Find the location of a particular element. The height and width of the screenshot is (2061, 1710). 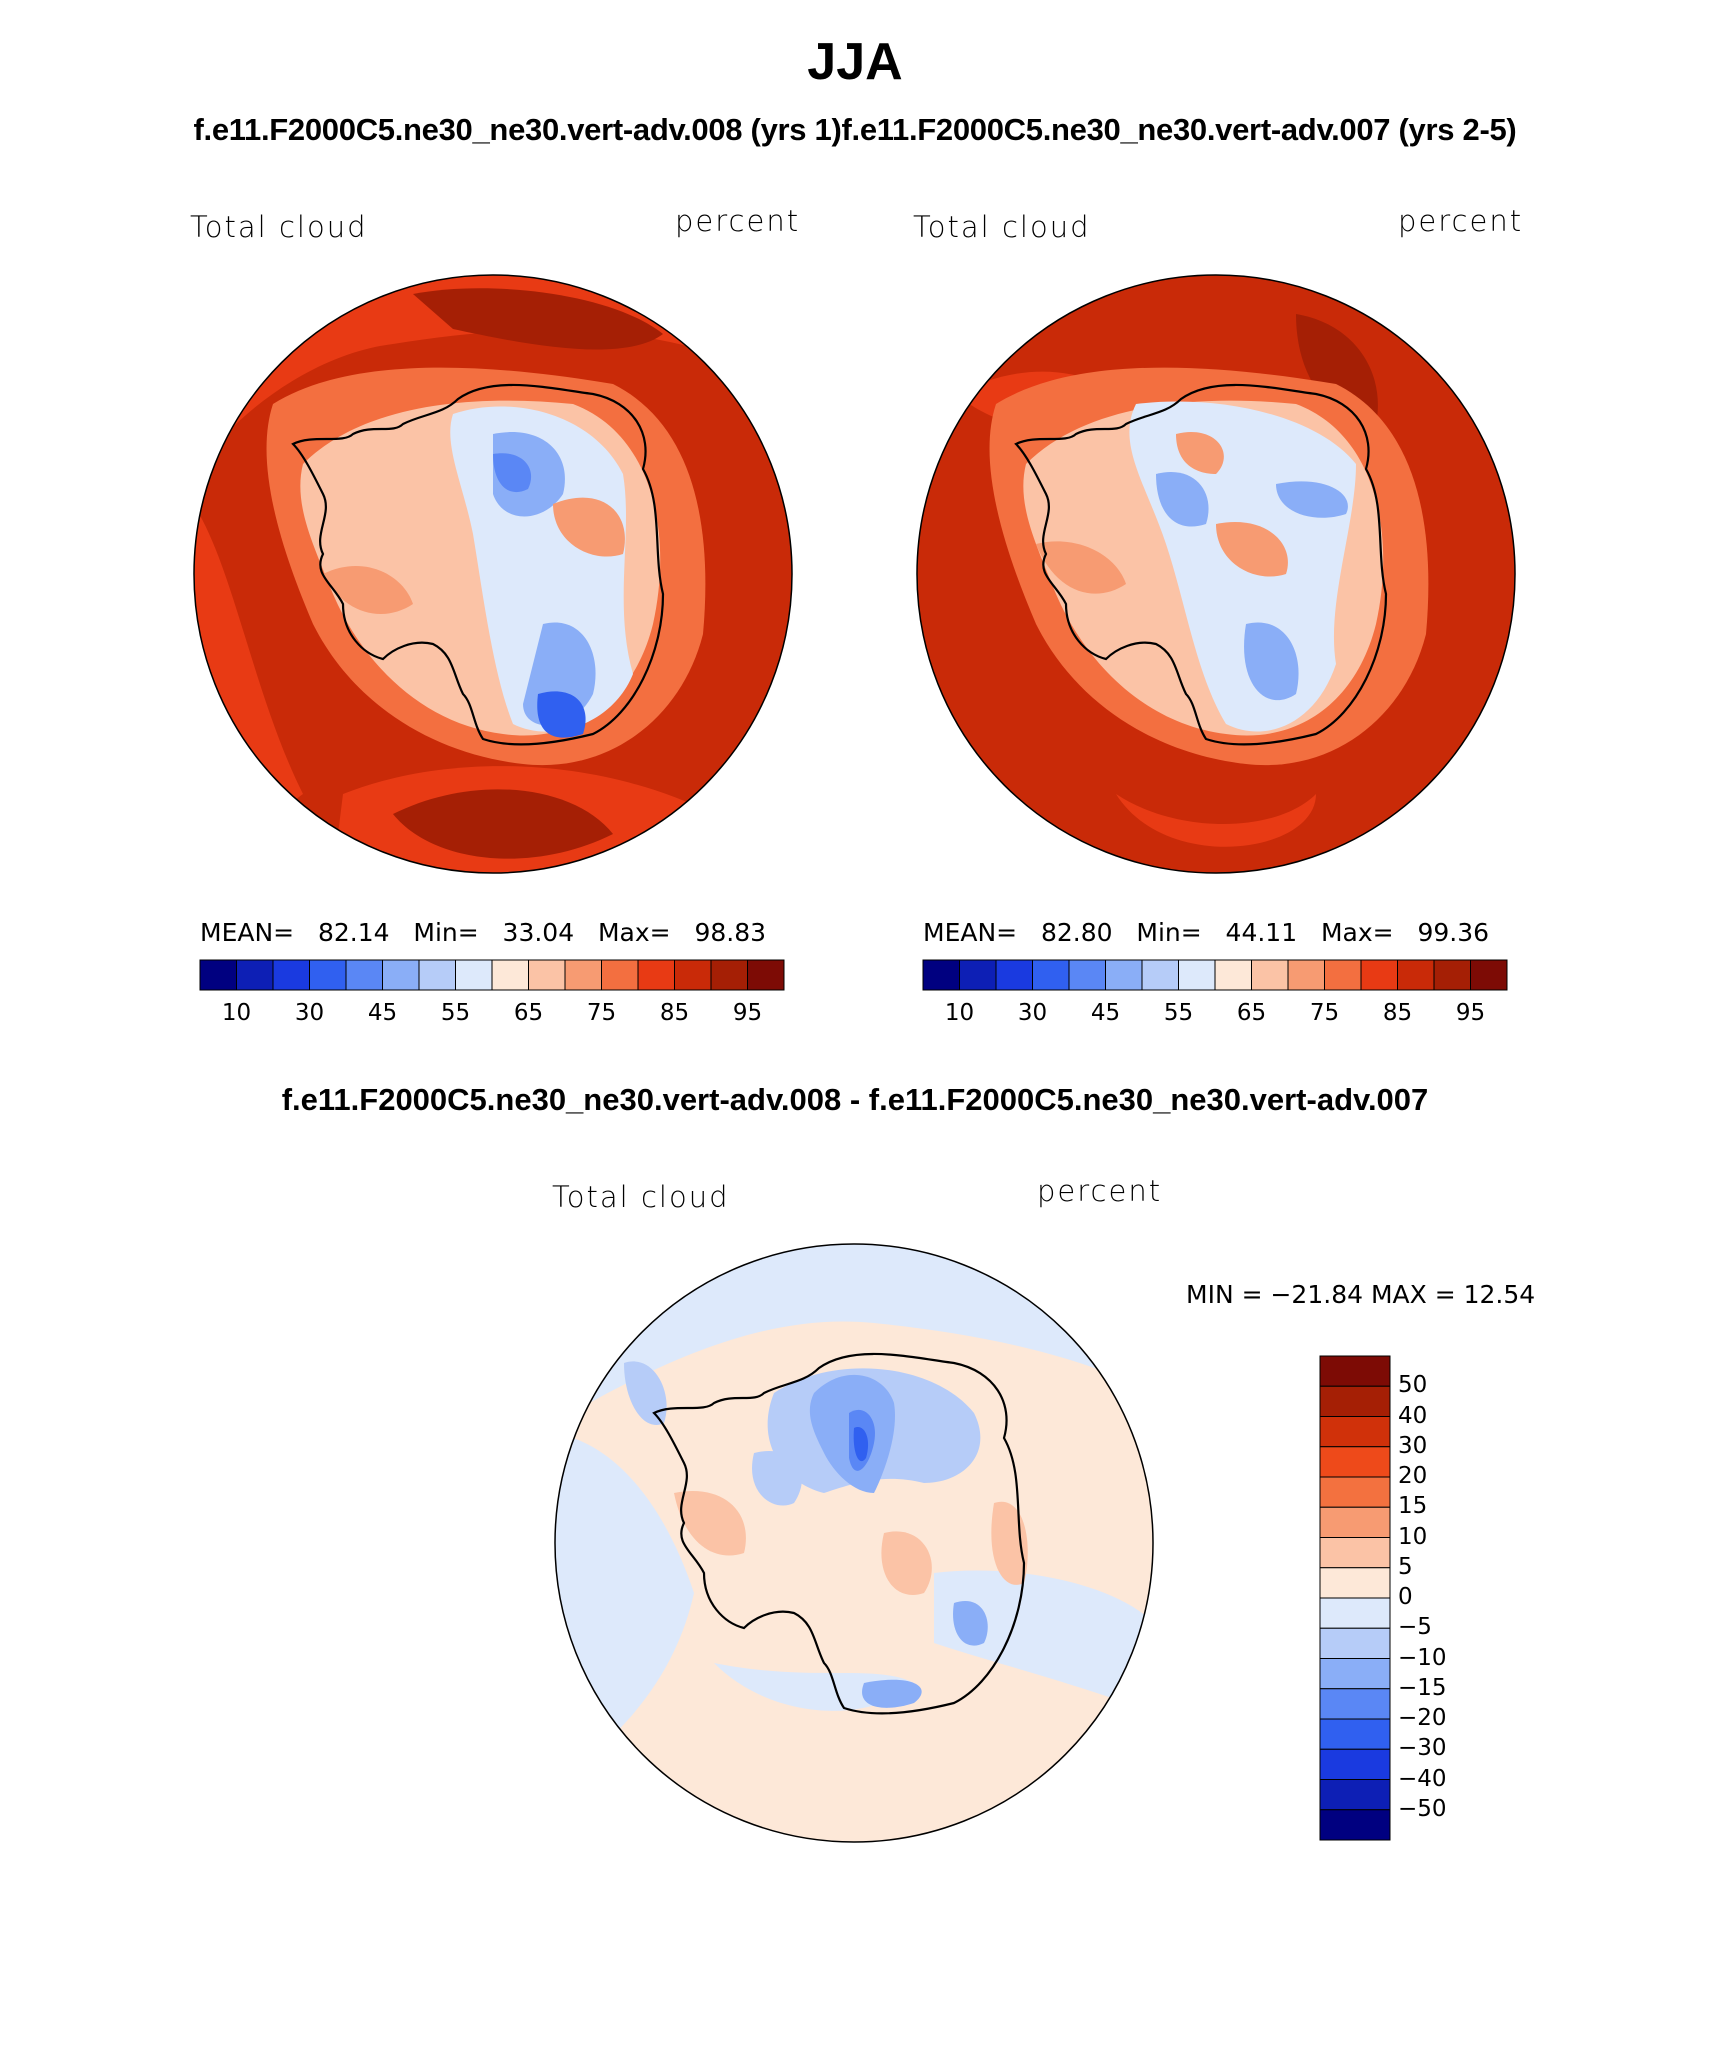

panel2-map is located at coordinates (1216, 574).